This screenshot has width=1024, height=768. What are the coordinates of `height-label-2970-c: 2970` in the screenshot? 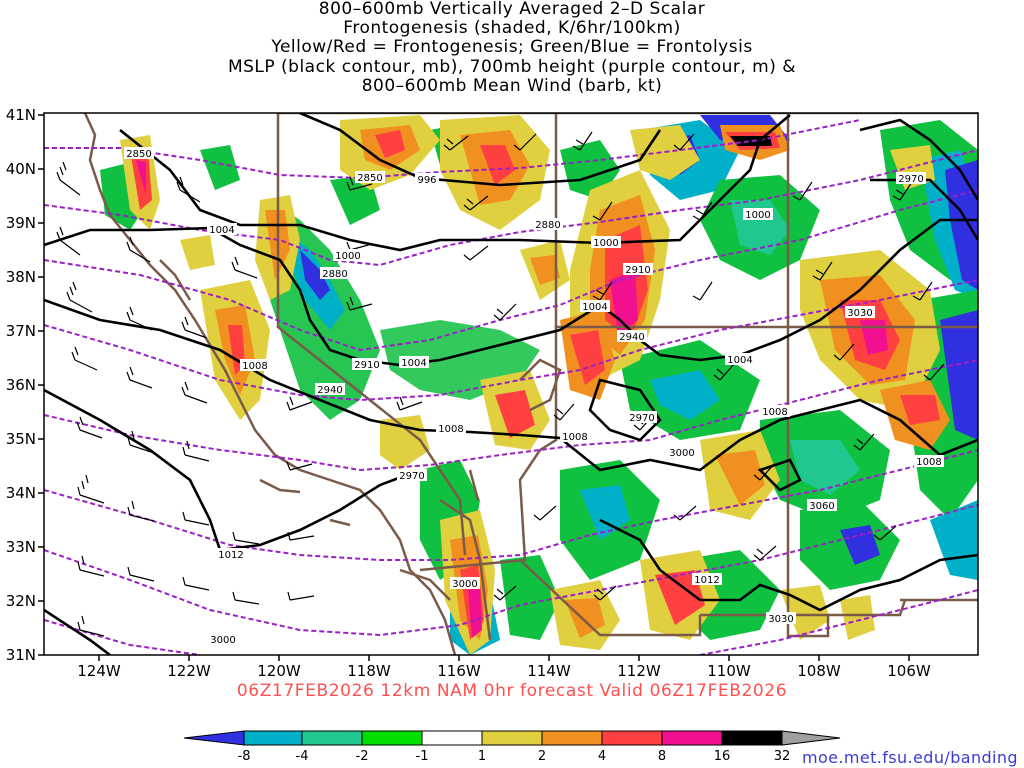 It's located at (911, 178).